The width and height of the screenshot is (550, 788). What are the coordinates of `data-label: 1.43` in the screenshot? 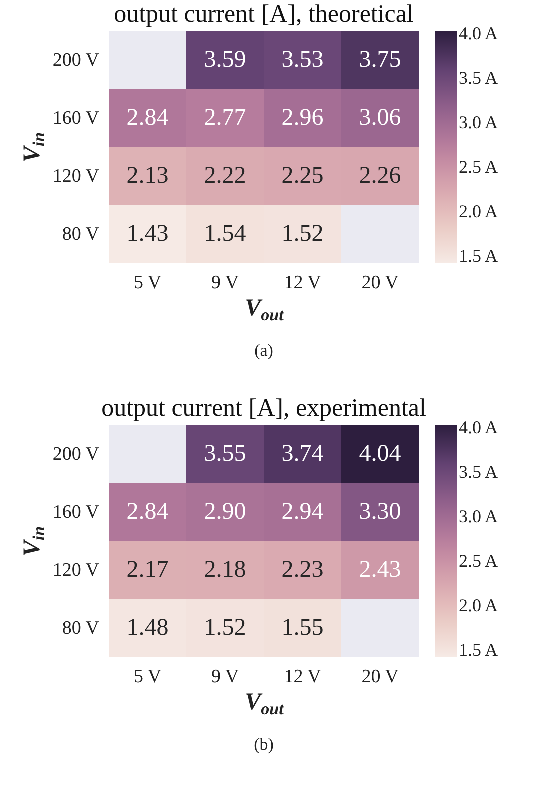 It's located at (147, 234).